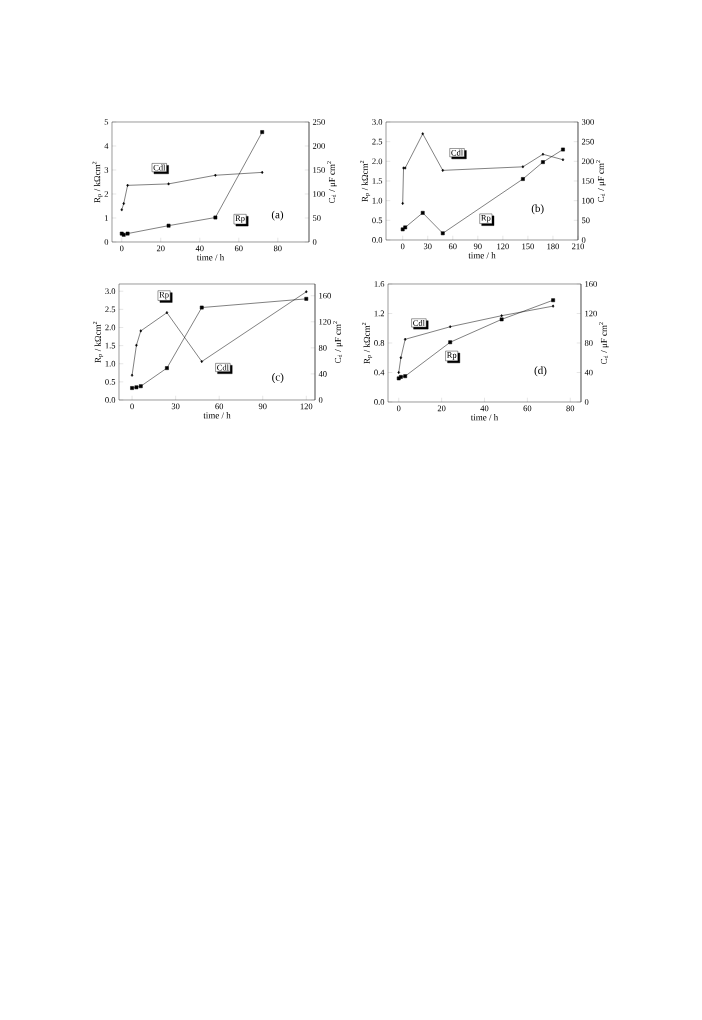 Image resolution: width=702 pixels, height=1020 pixels. I want to click on y2-tick-label: 300, so click(587, 122).